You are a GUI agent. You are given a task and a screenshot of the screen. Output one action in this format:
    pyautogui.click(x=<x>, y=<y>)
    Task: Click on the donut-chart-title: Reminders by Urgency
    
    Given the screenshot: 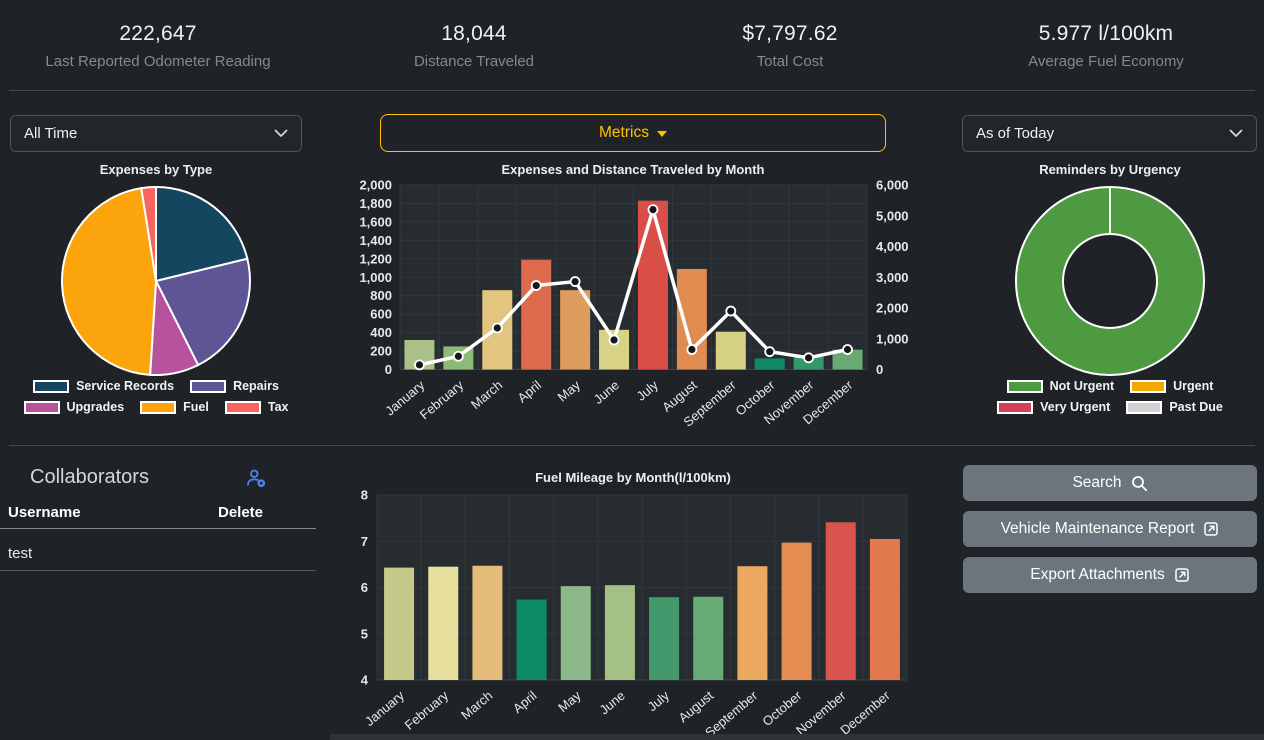 What is the action you would take?
    pyautogui.click(x=1110, y=169)
    